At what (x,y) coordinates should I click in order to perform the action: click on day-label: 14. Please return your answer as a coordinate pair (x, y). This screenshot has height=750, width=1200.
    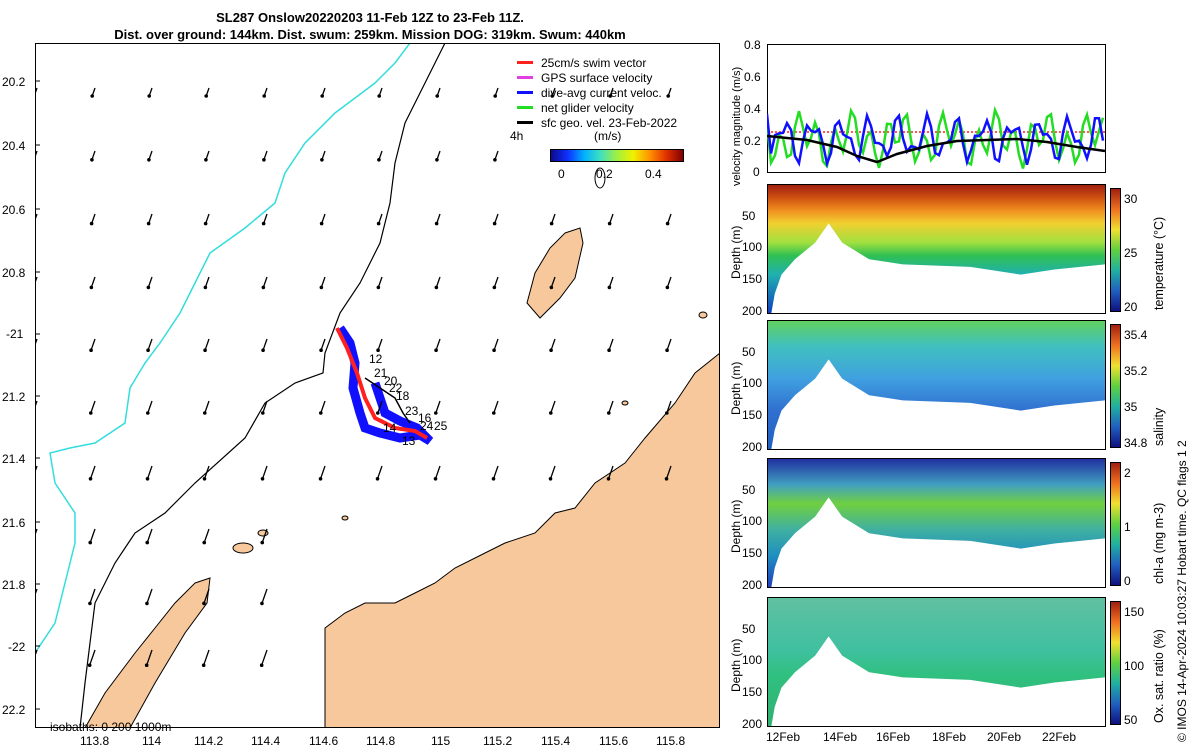
    Looking at the image, I should click on (390, 428).